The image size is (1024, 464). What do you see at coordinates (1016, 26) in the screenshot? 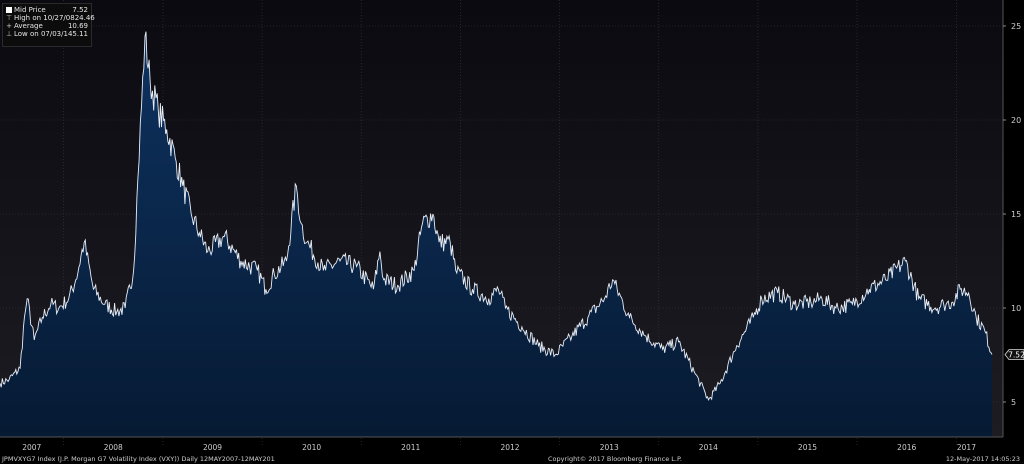
I see `y-tick-label: 25` at bounding box center [1016, 26].